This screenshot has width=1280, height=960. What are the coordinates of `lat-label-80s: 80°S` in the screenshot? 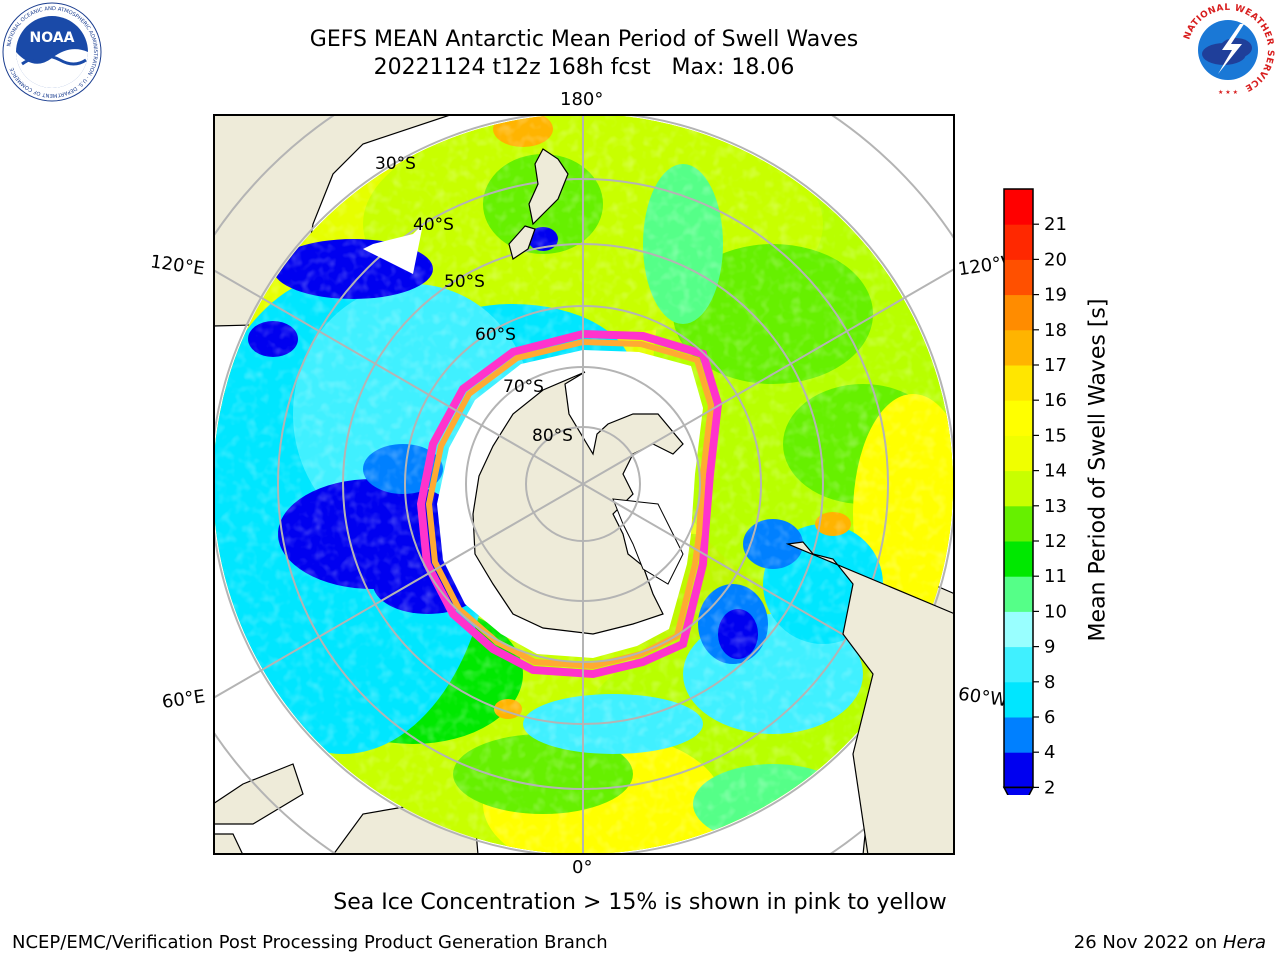 It's located at (552, 436).